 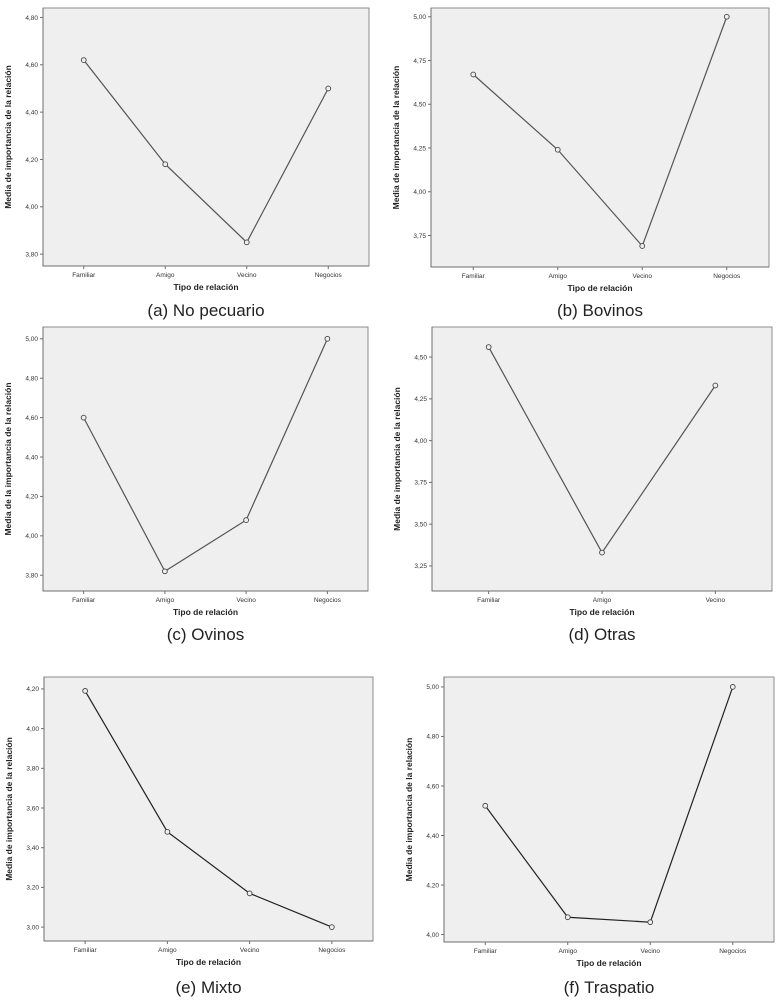 I want to click on y-tick-label: 4,75, so click(x=419, y=61).